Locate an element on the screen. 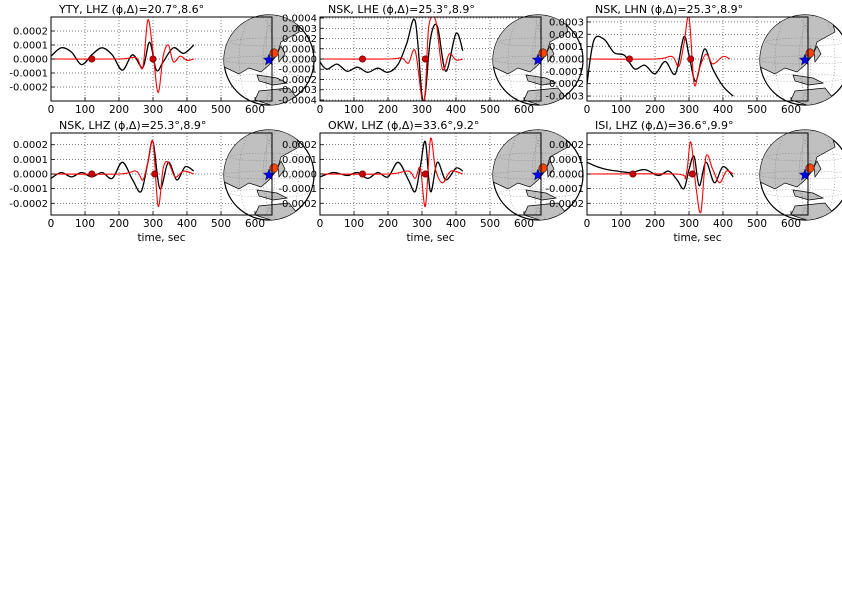 The height and width of the screenshot is (595, 842). y-tick-label: -0.0004 is located at coordinates (297, 100).